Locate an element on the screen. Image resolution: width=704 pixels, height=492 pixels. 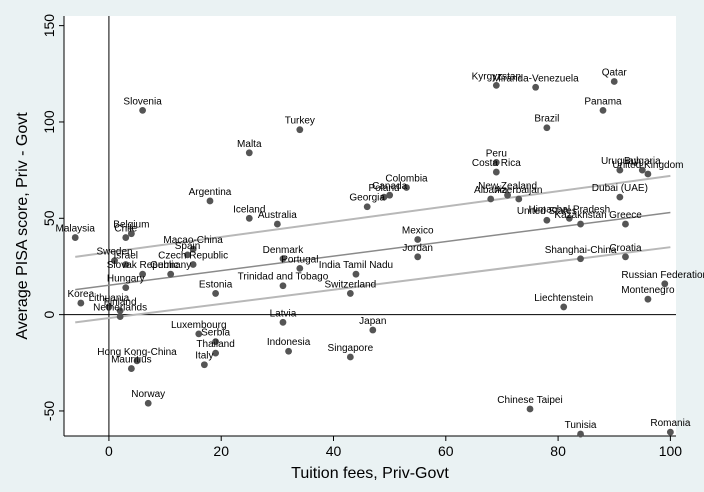
data-point-label: Argentina is located at coordinates (210, 192).